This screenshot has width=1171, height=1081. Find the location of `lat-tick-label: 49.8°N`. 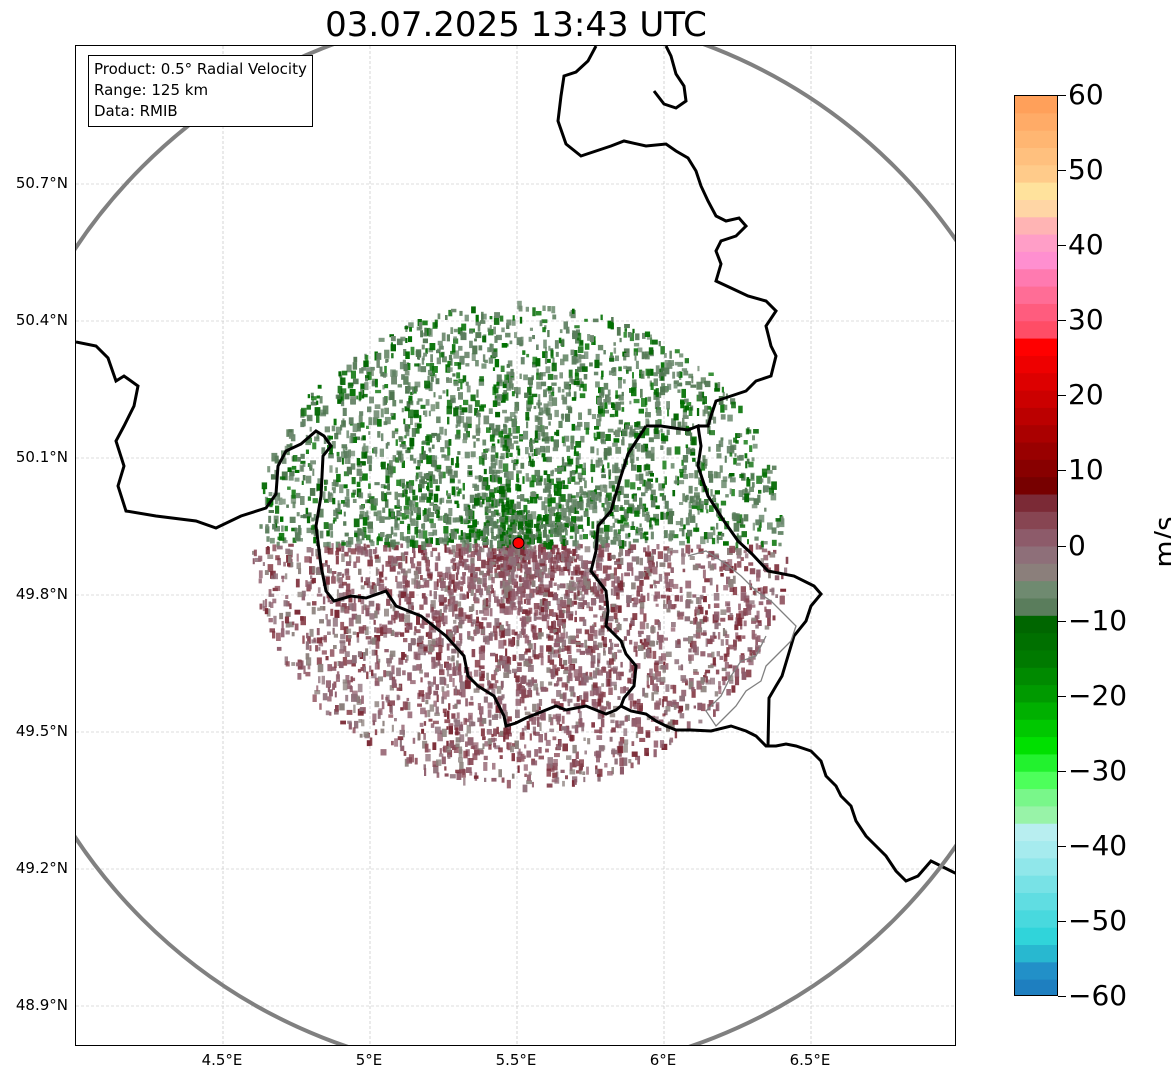

lat-tick-label: 49.8°N is located at coordinates (41, 594).